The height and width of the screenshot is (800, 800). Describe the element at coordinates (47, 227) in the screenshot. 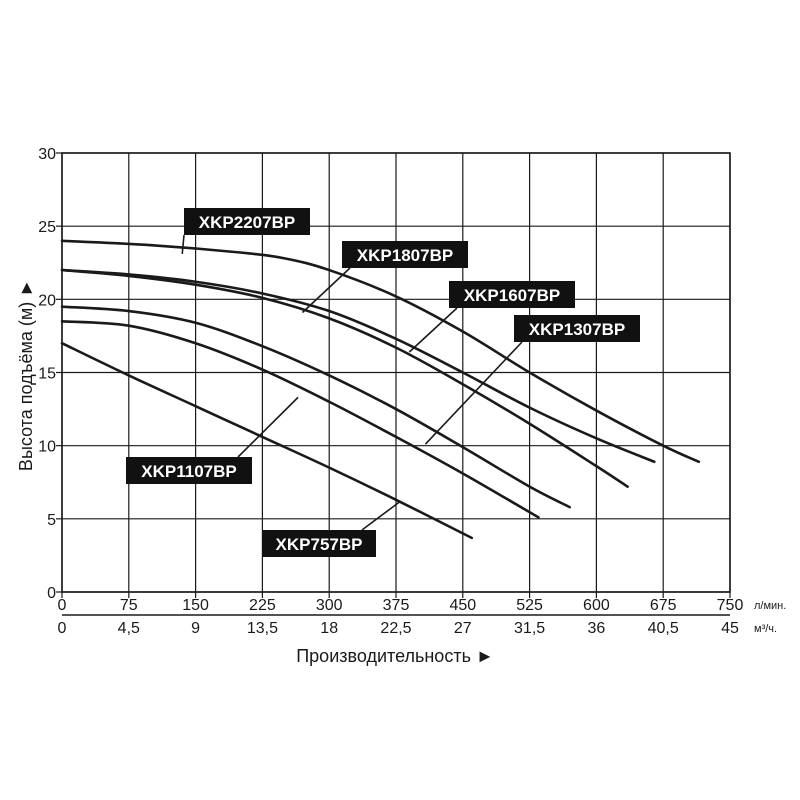

I see `y-tick-label: 25` at that location.